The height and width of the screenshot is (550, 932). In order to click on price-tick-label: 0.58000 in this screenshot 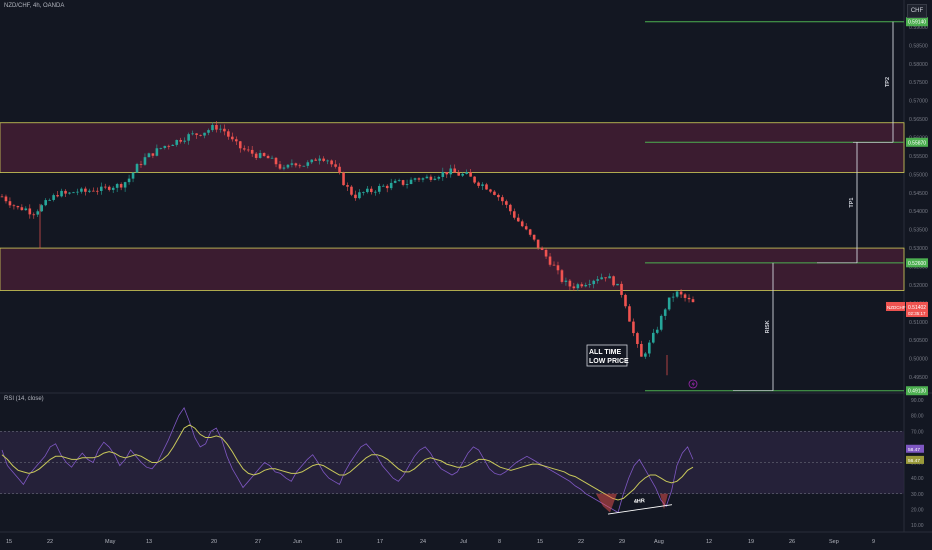, I will do `click(918, 65)`.